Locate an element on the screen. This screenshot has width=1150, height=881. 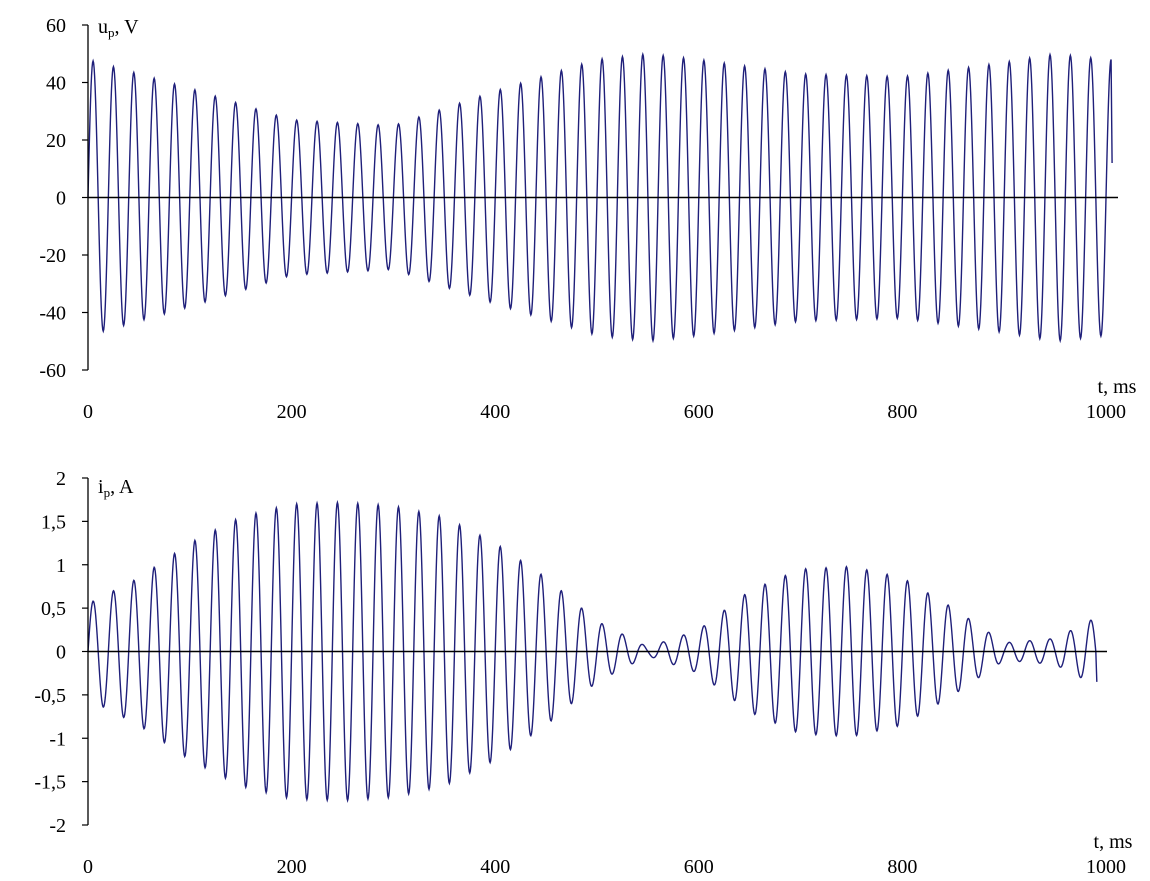
voltage-x-tick-label: 0 is located at coordinates (88, 412).